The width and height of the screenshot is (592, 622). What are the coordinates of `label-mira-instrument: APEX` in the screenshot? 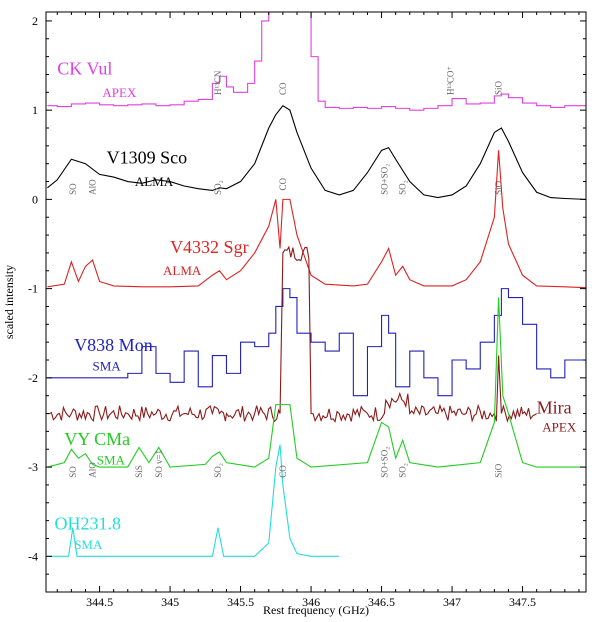 It's located at (559, 426).